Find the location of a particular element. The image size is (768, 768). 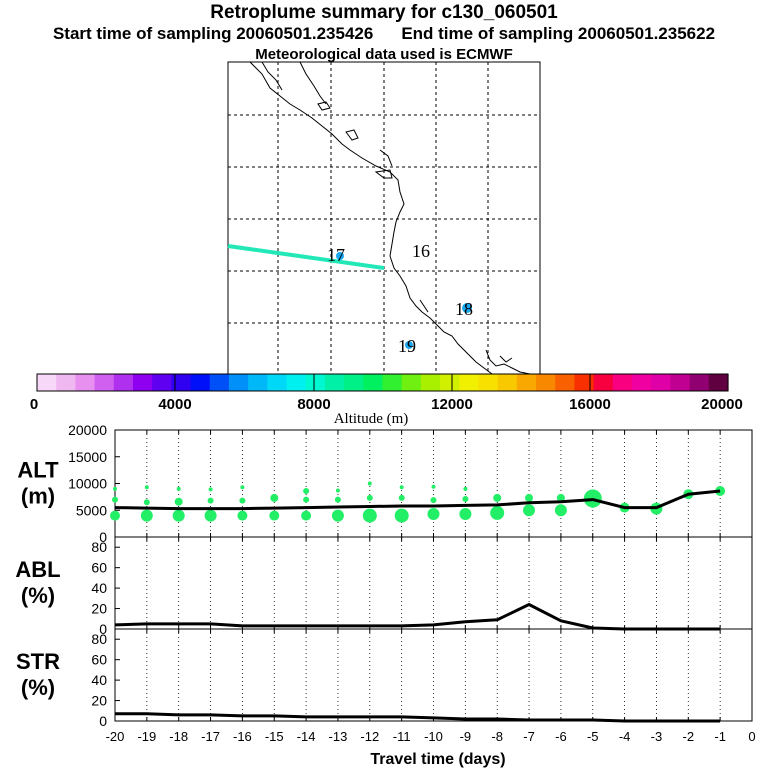

x-tick-label: -16 is located at coordinates (242, 736).